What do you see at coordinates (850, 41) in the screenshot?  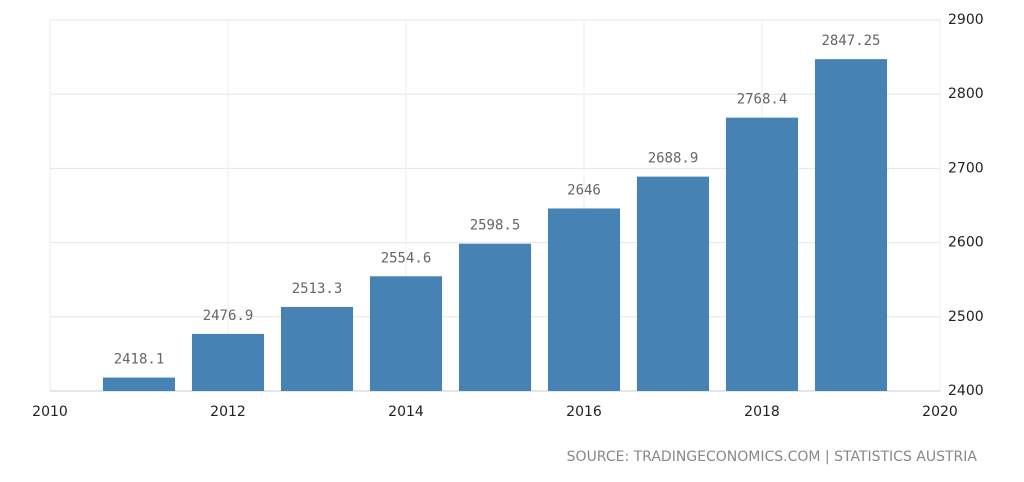 I see `value-label: 2847.25` at bounding box center [850, 41].